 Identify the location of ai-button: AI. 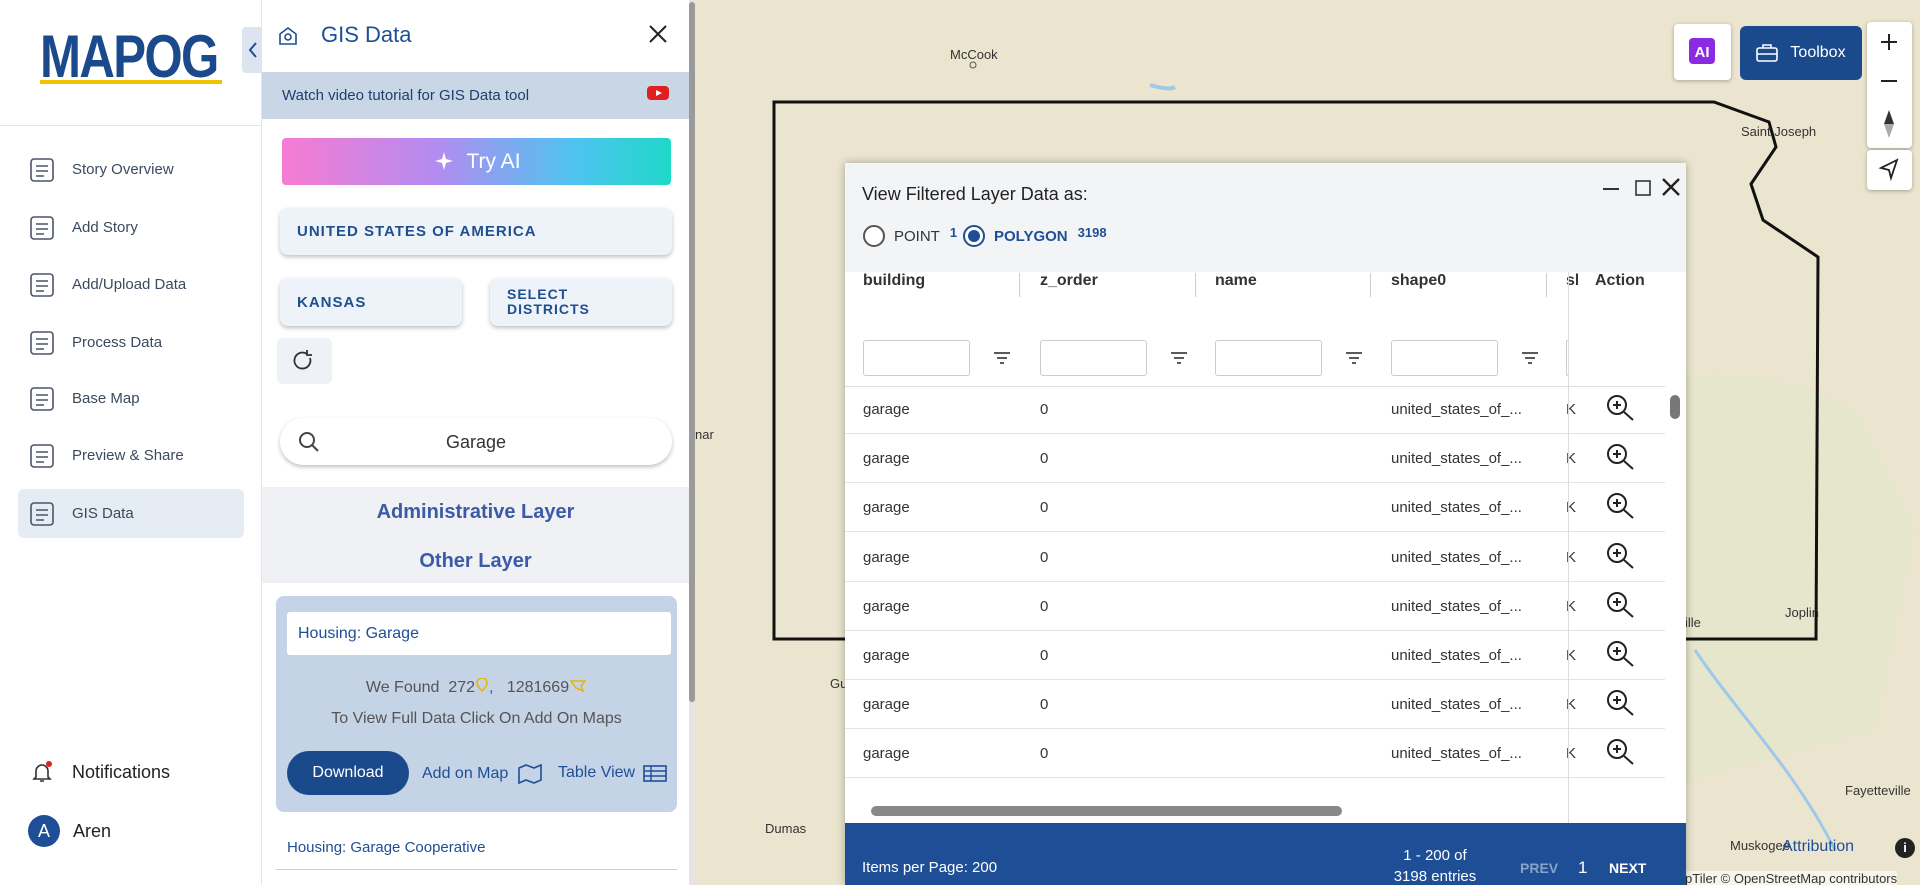
(1702, 52).